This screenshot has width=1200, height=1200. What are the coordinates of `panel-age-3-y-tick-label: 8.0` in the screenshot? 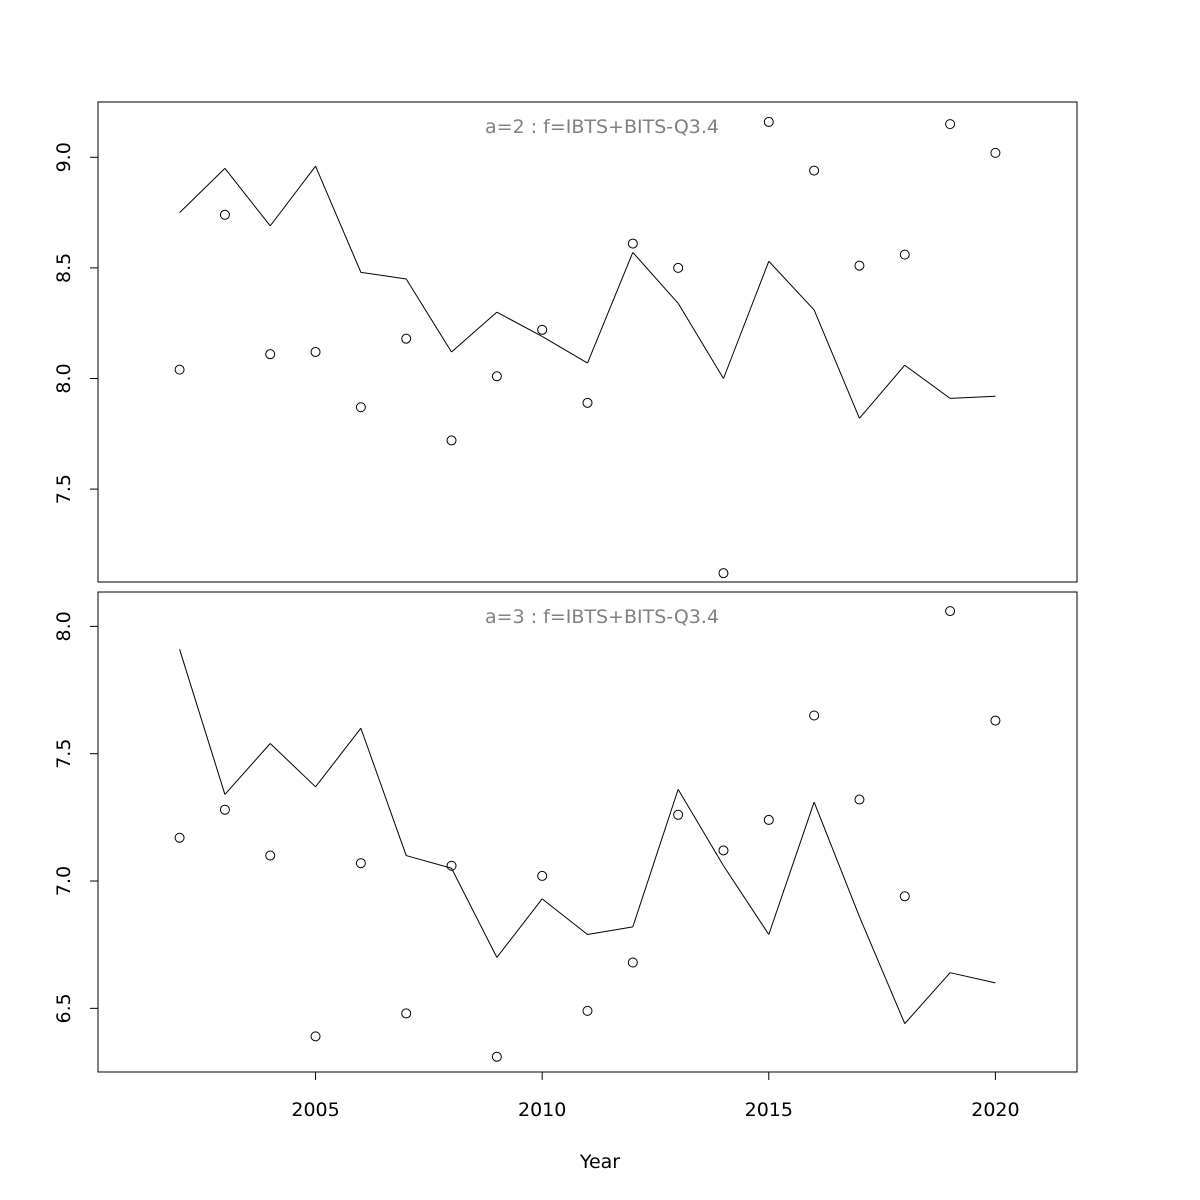 It's located at (64, 626).